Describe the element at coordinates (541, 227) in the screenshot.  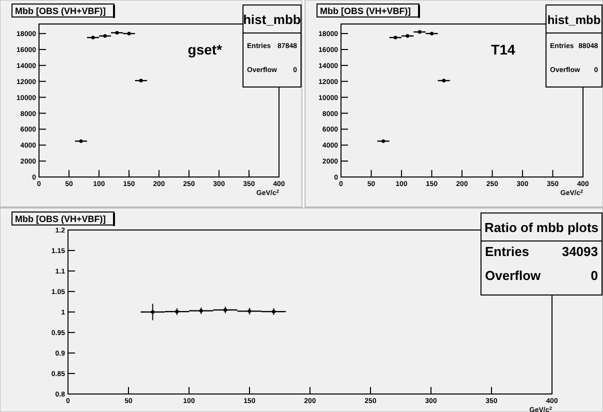
I see `annotation: Ratio of mbb plots` at that location.